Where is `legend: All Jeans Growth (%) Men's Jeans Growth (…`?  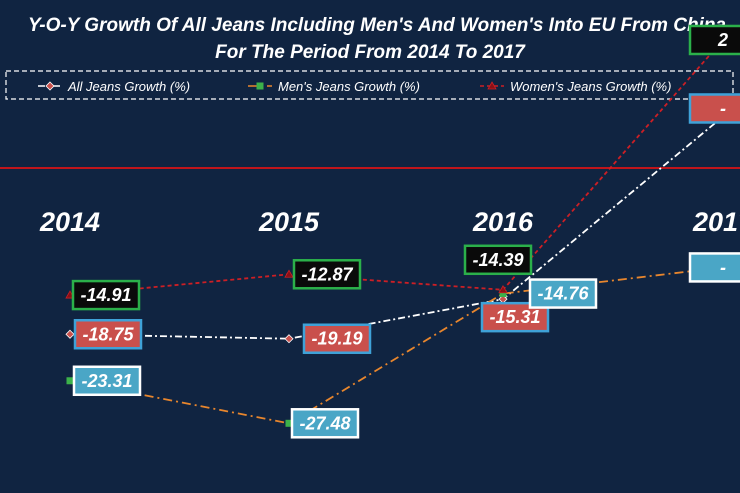 legend: All Jeans Growth (%) Men's Jeans Growth (… is located at coordinates (369, 85).